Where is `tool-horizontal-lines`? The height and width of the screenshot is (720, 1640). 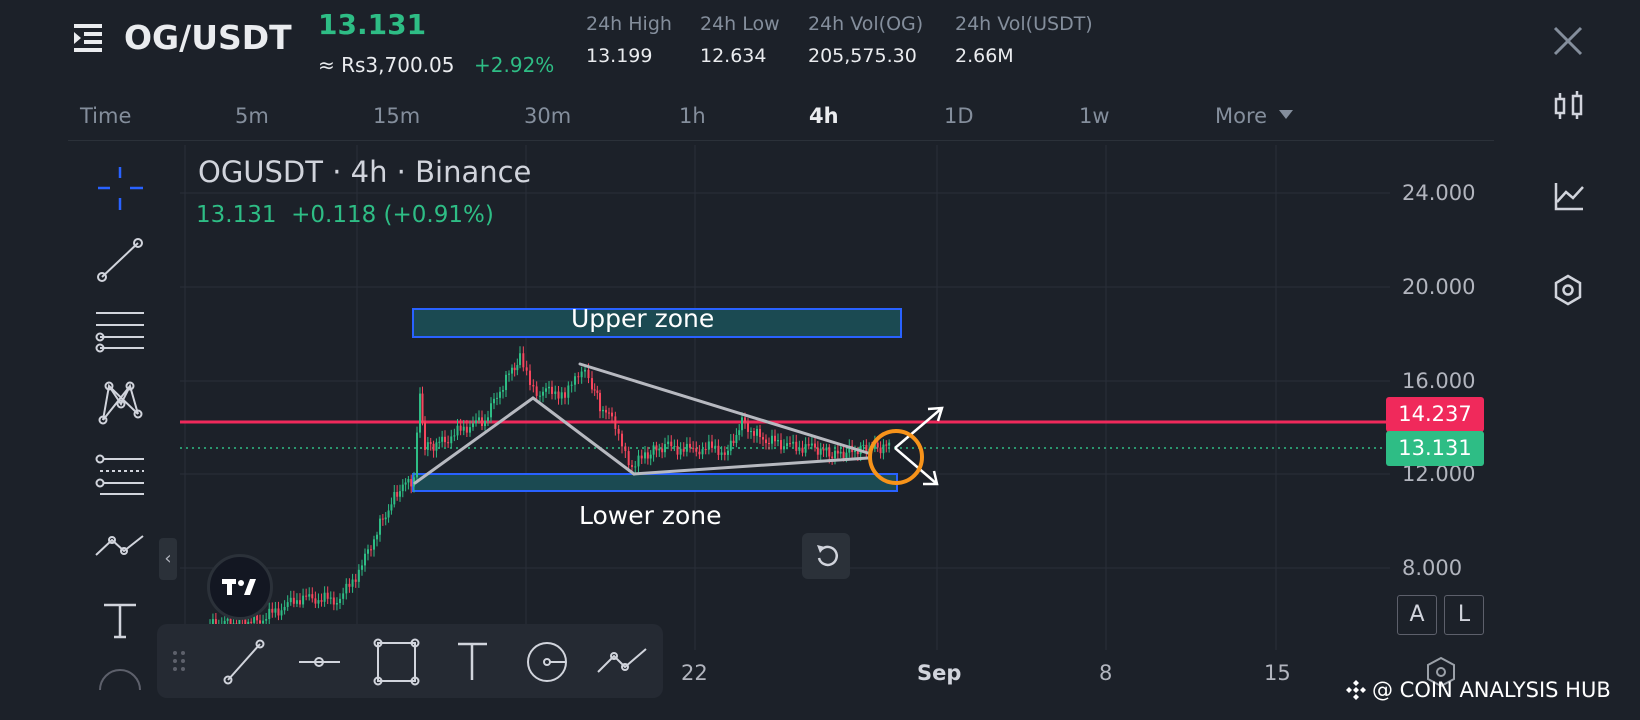 tool-horizontal-lines is located at coordinates (120, 331).